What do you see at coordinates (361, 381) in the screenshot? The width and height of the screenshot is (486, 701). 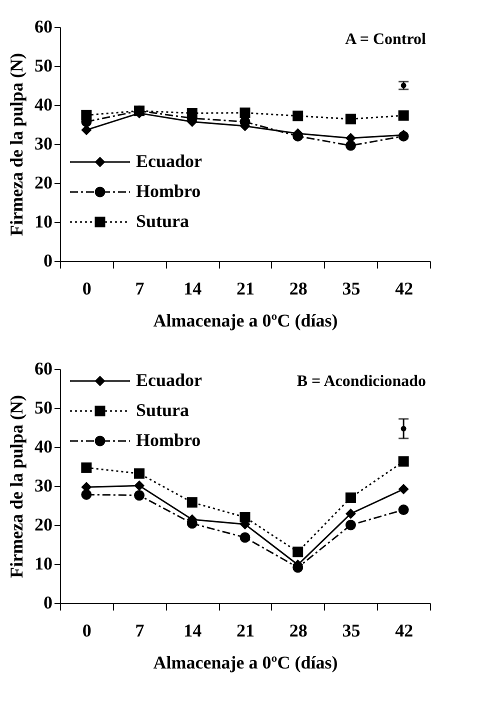 I see `chart-title: B = Acondicionado` at bounding box center [361, 381].